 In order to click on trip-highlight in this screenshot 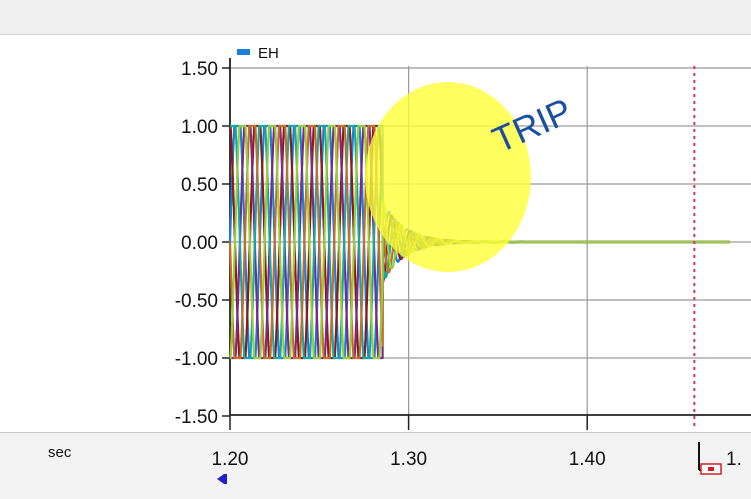, I will do `click(448, 177)`.